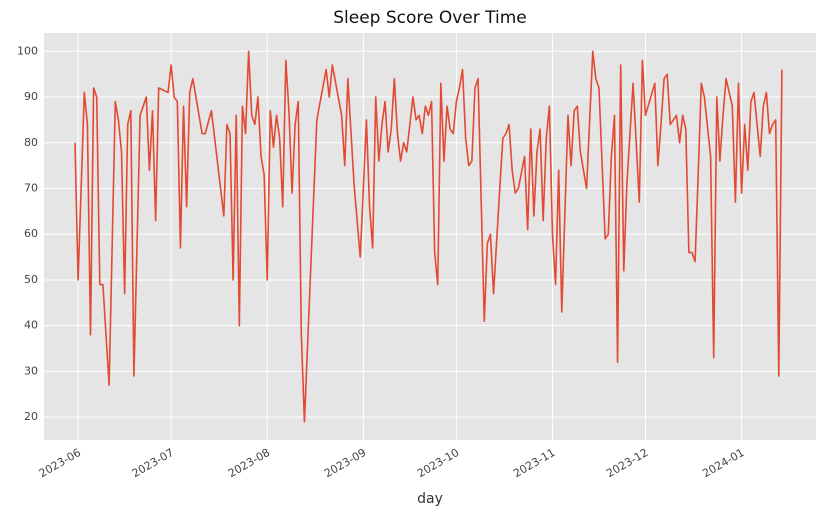 This screenshot has height=521, width=827. Describe the element at coordinates (627, 463) in the screenshot. I see `x-tick-label: 2023-12` at that location.